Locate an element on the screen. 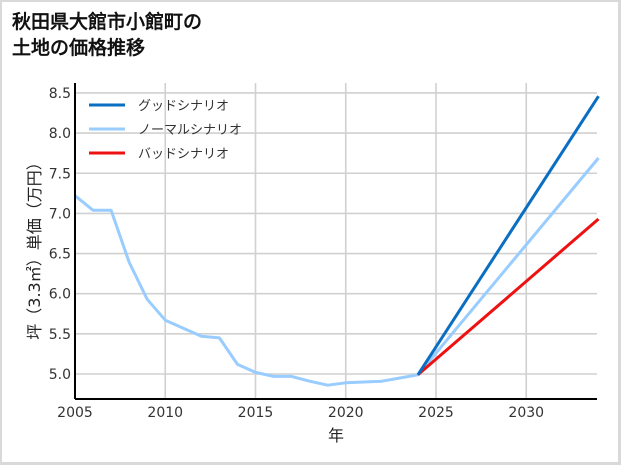 Image resolution: width=621 pixels, height=465 pixels. x-tick-label: 2025 is located at coordinates (436, 413).